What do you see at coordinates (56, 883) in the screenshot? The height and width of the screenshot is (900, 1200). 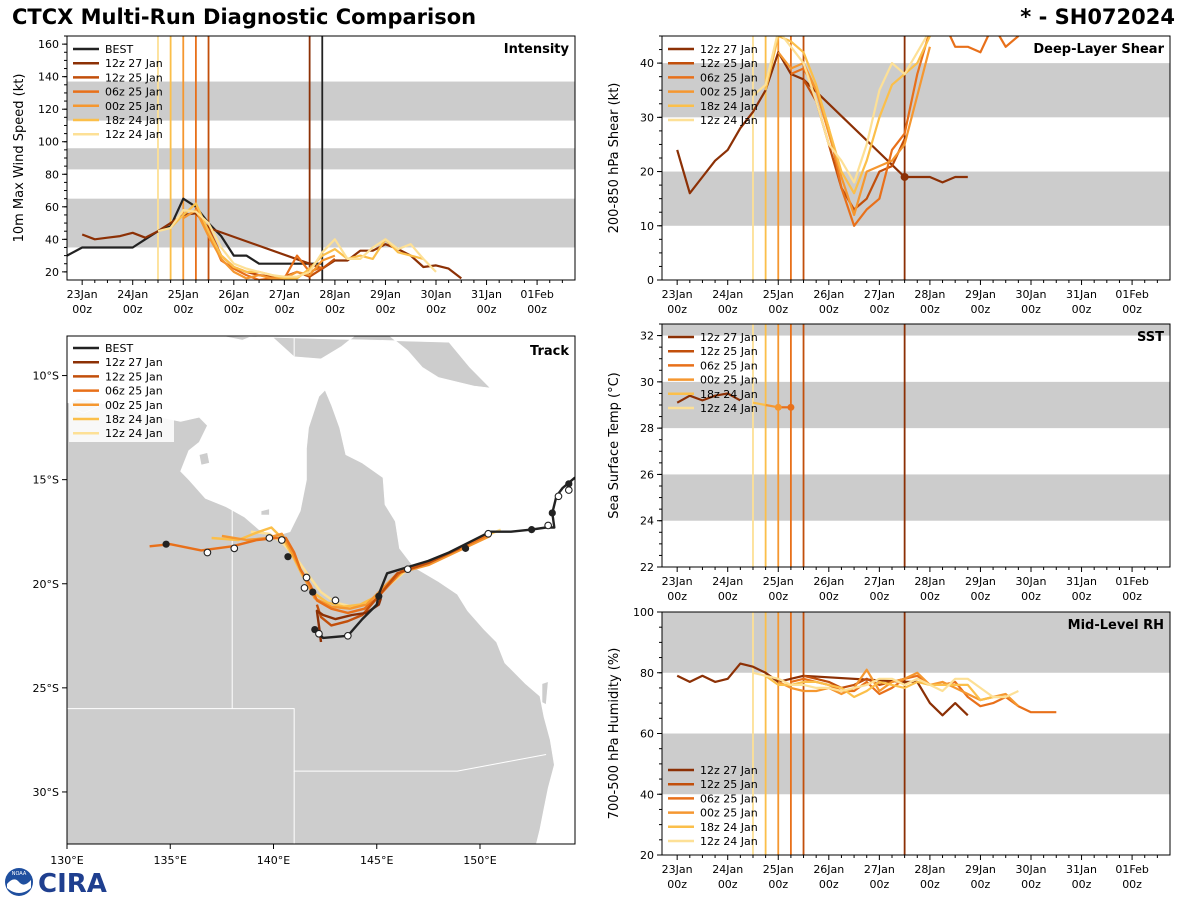 I see `cira-logo: NOAA CIRA` at bounding box center [56, 883].